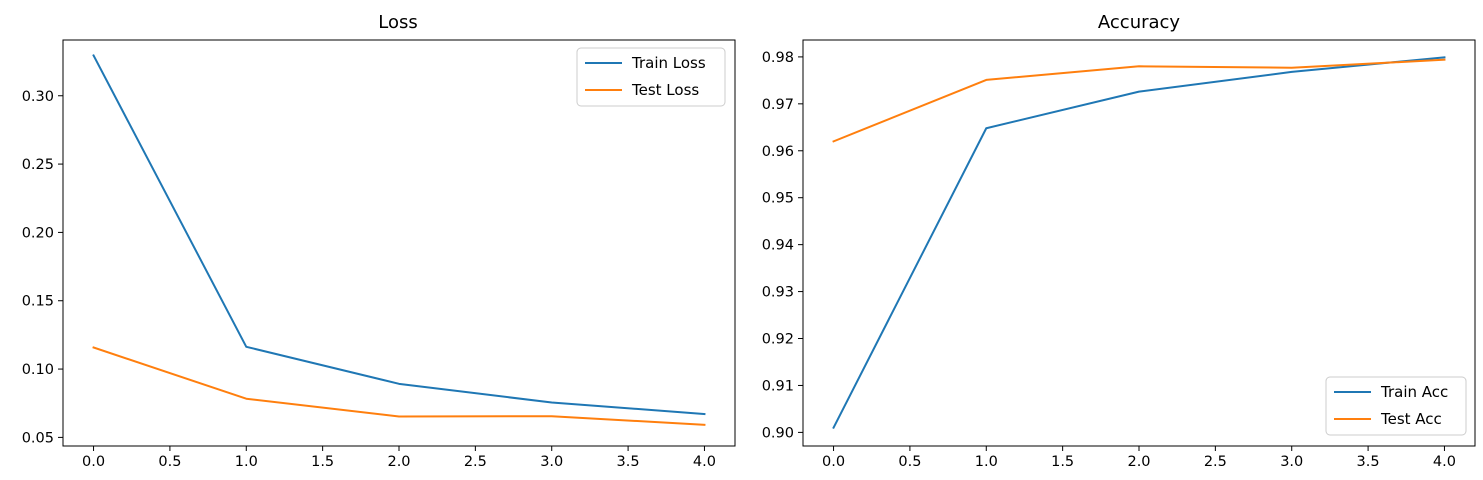 Image resolution: width=1483 pixels, height=480 pixels. What do you see at coordinates (38, 370) in the screenshot?
I see `y-tick-label: 0.10` at bounding box center [38, 370].